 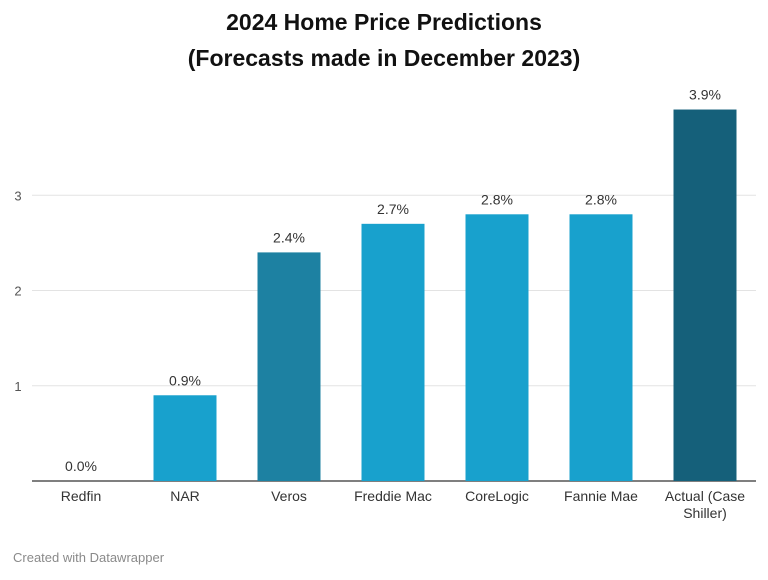 I want to click on x-category-label: NAR, so click(x=185, y=496).